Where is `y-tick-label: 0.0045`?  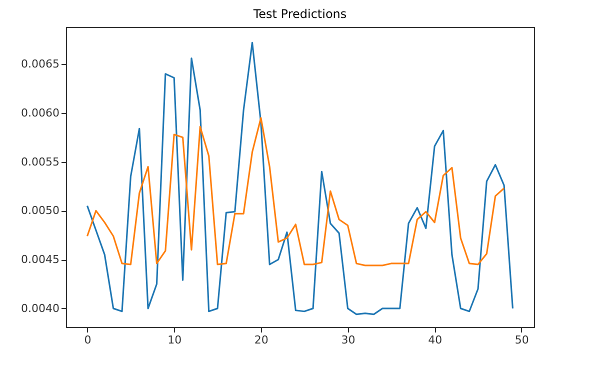
y-tick-label: 0.0045 is located at coordinates (40, 259).